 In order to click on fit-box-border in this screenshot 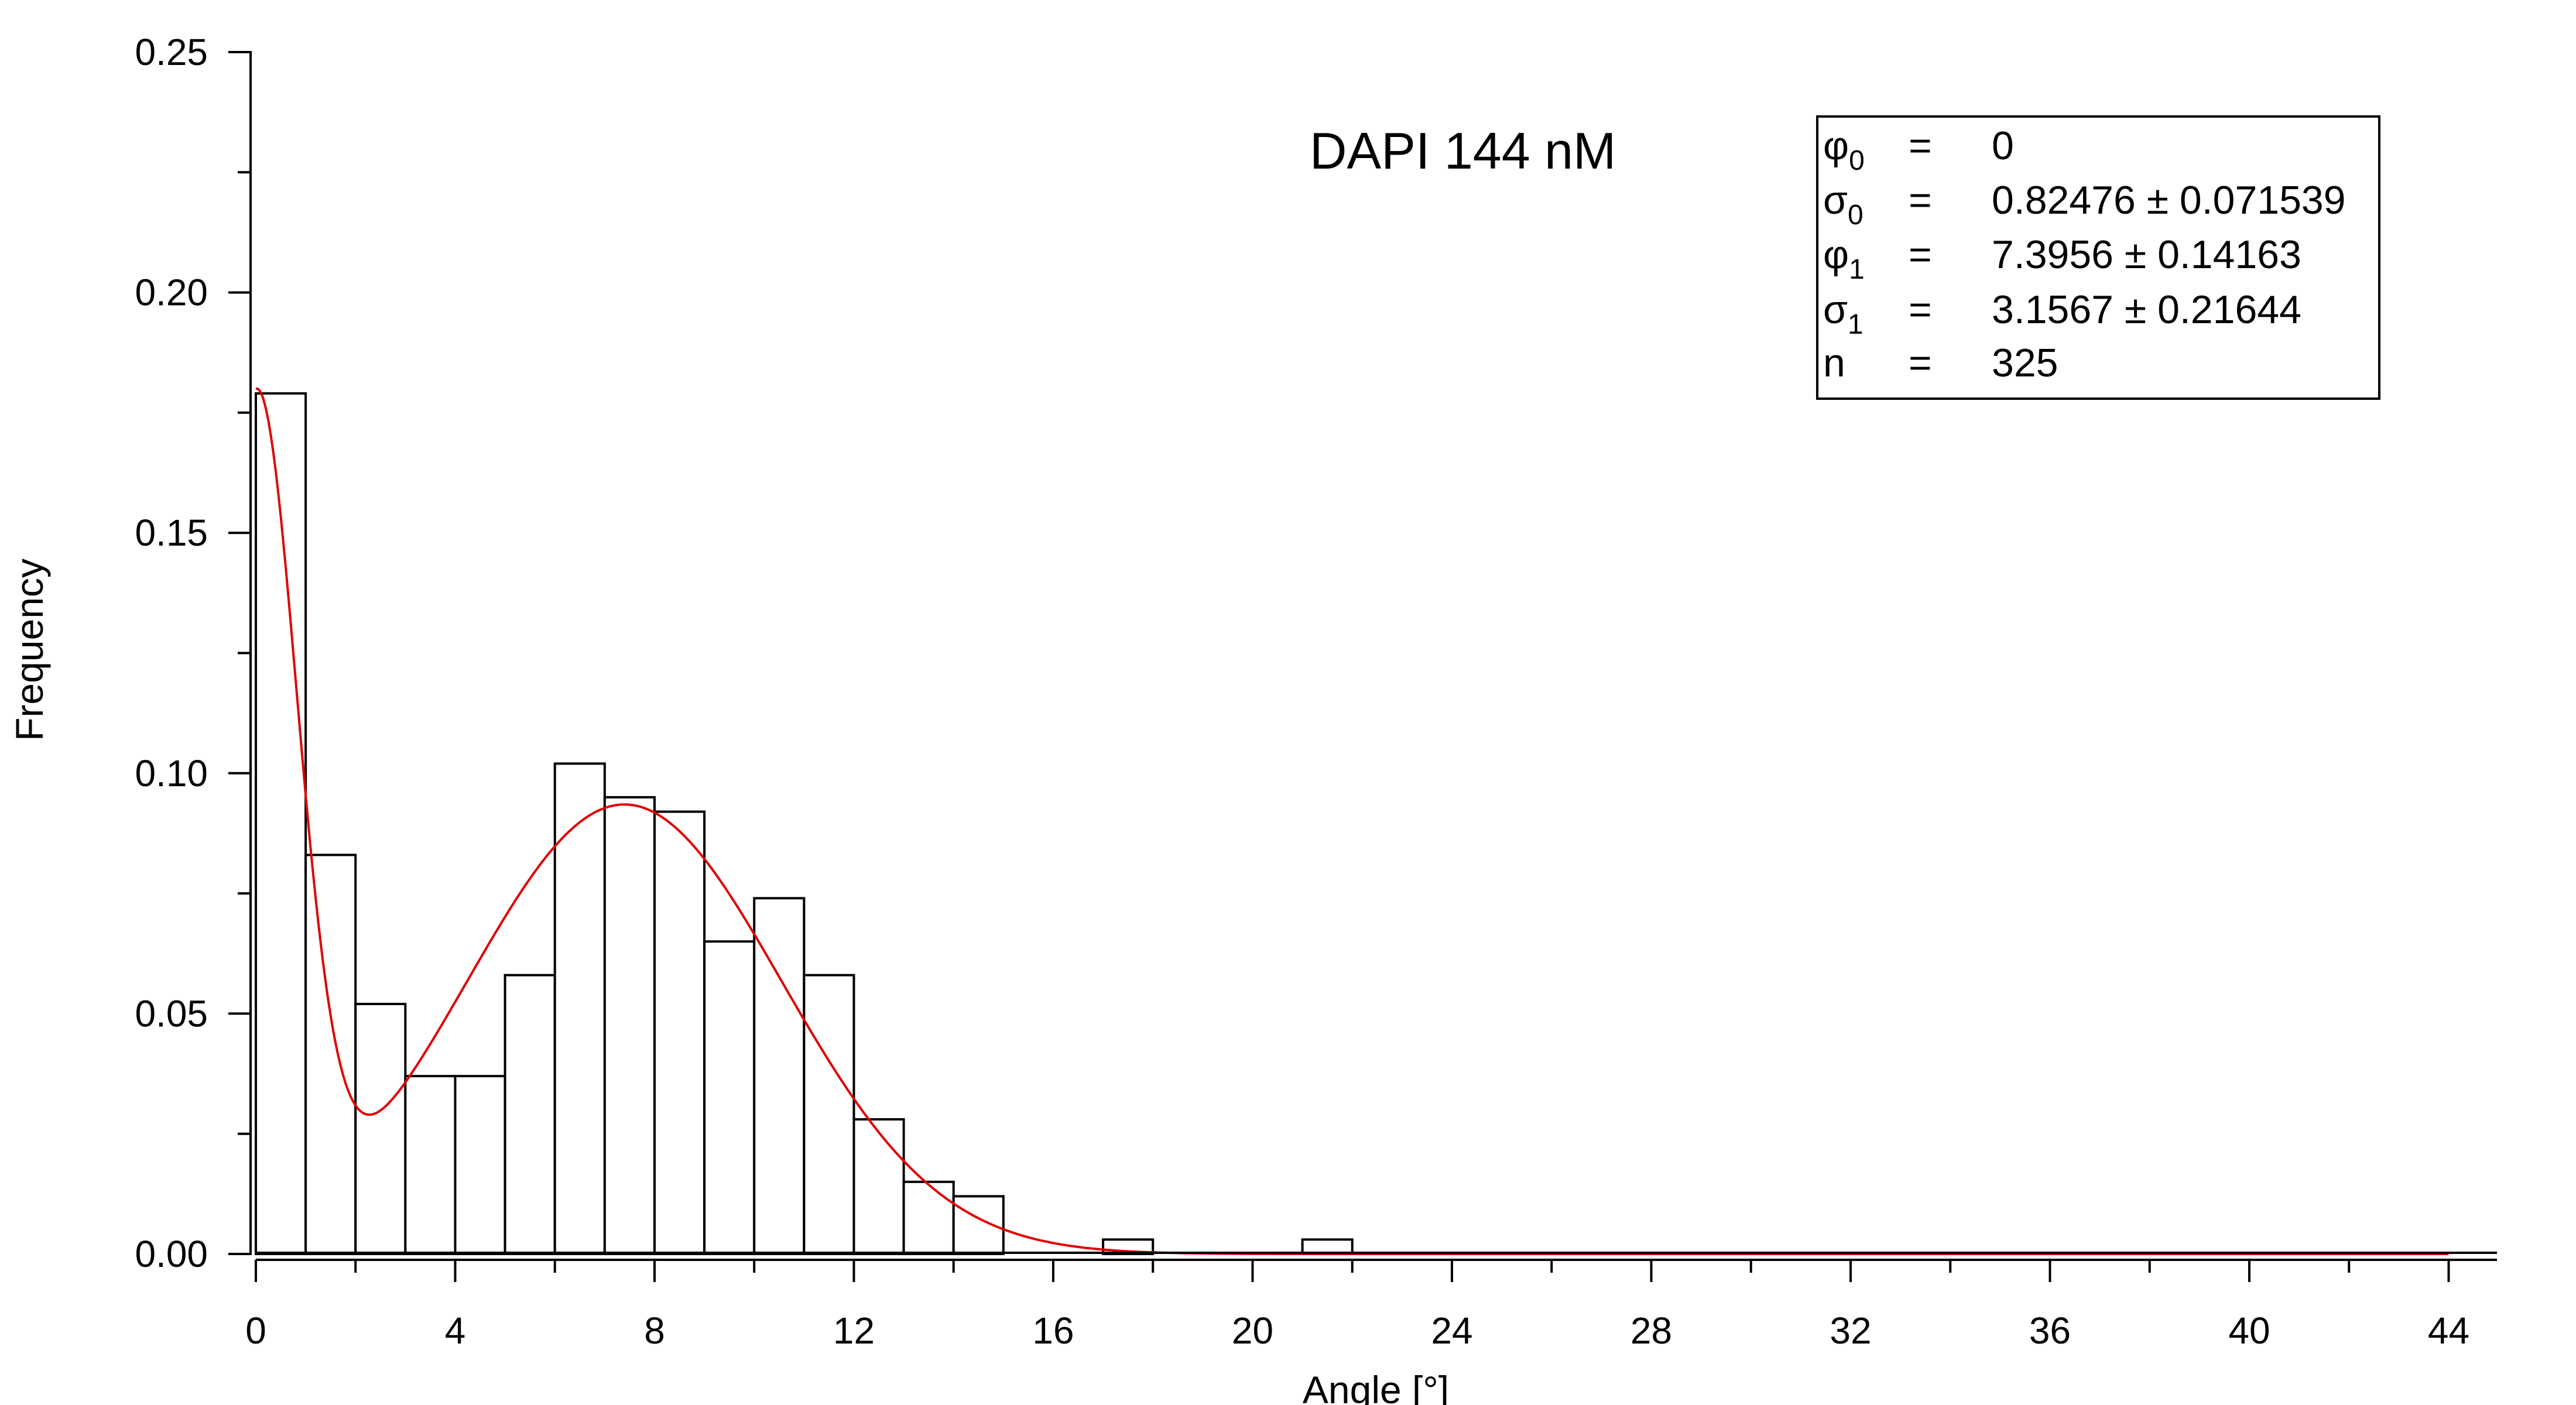, I will do `click(2098, 257)`.